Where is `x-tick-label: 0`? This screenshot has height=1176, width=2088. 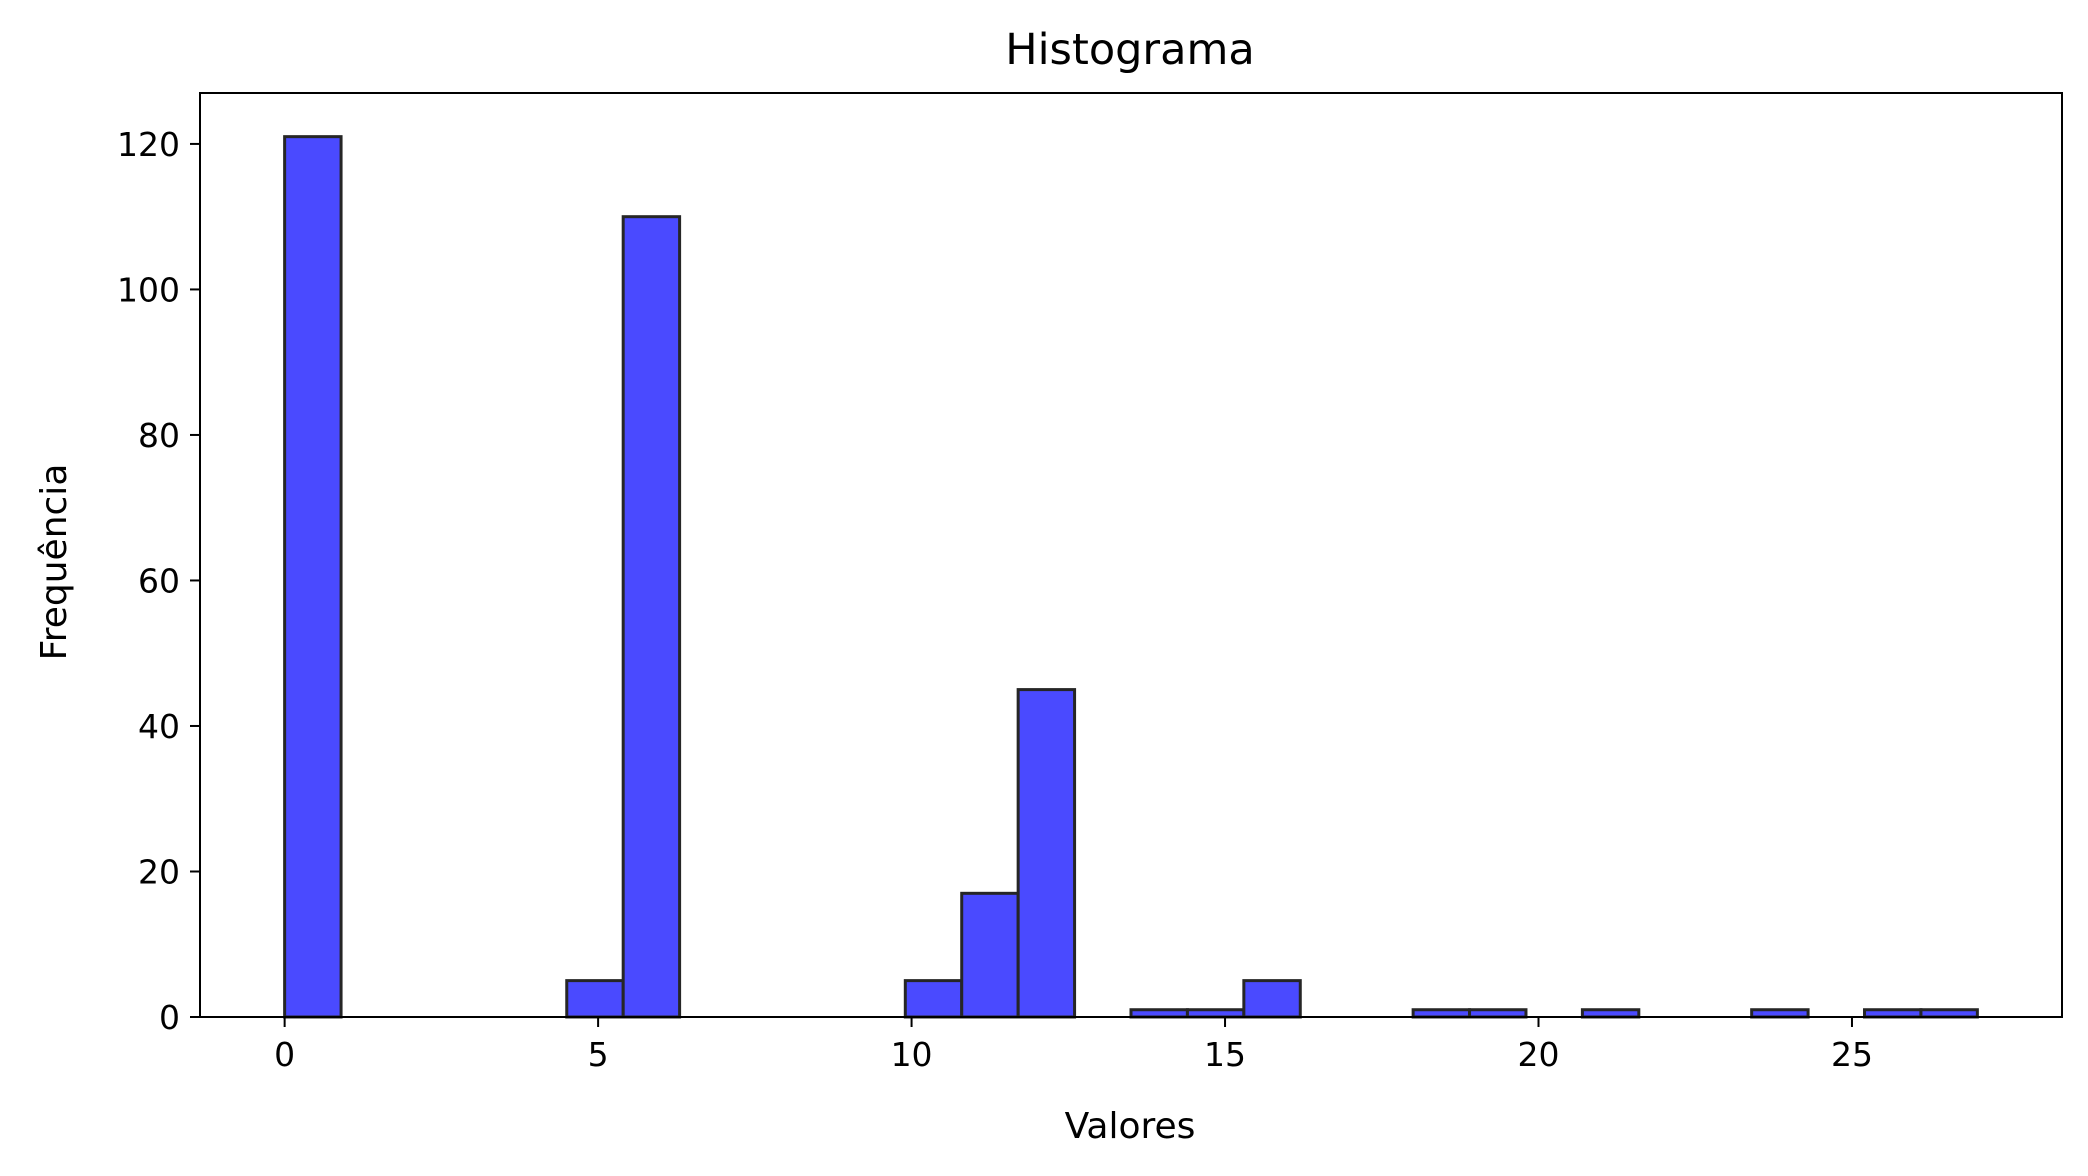
x-tick-label: 0 is located at coordinates (284, 1054).